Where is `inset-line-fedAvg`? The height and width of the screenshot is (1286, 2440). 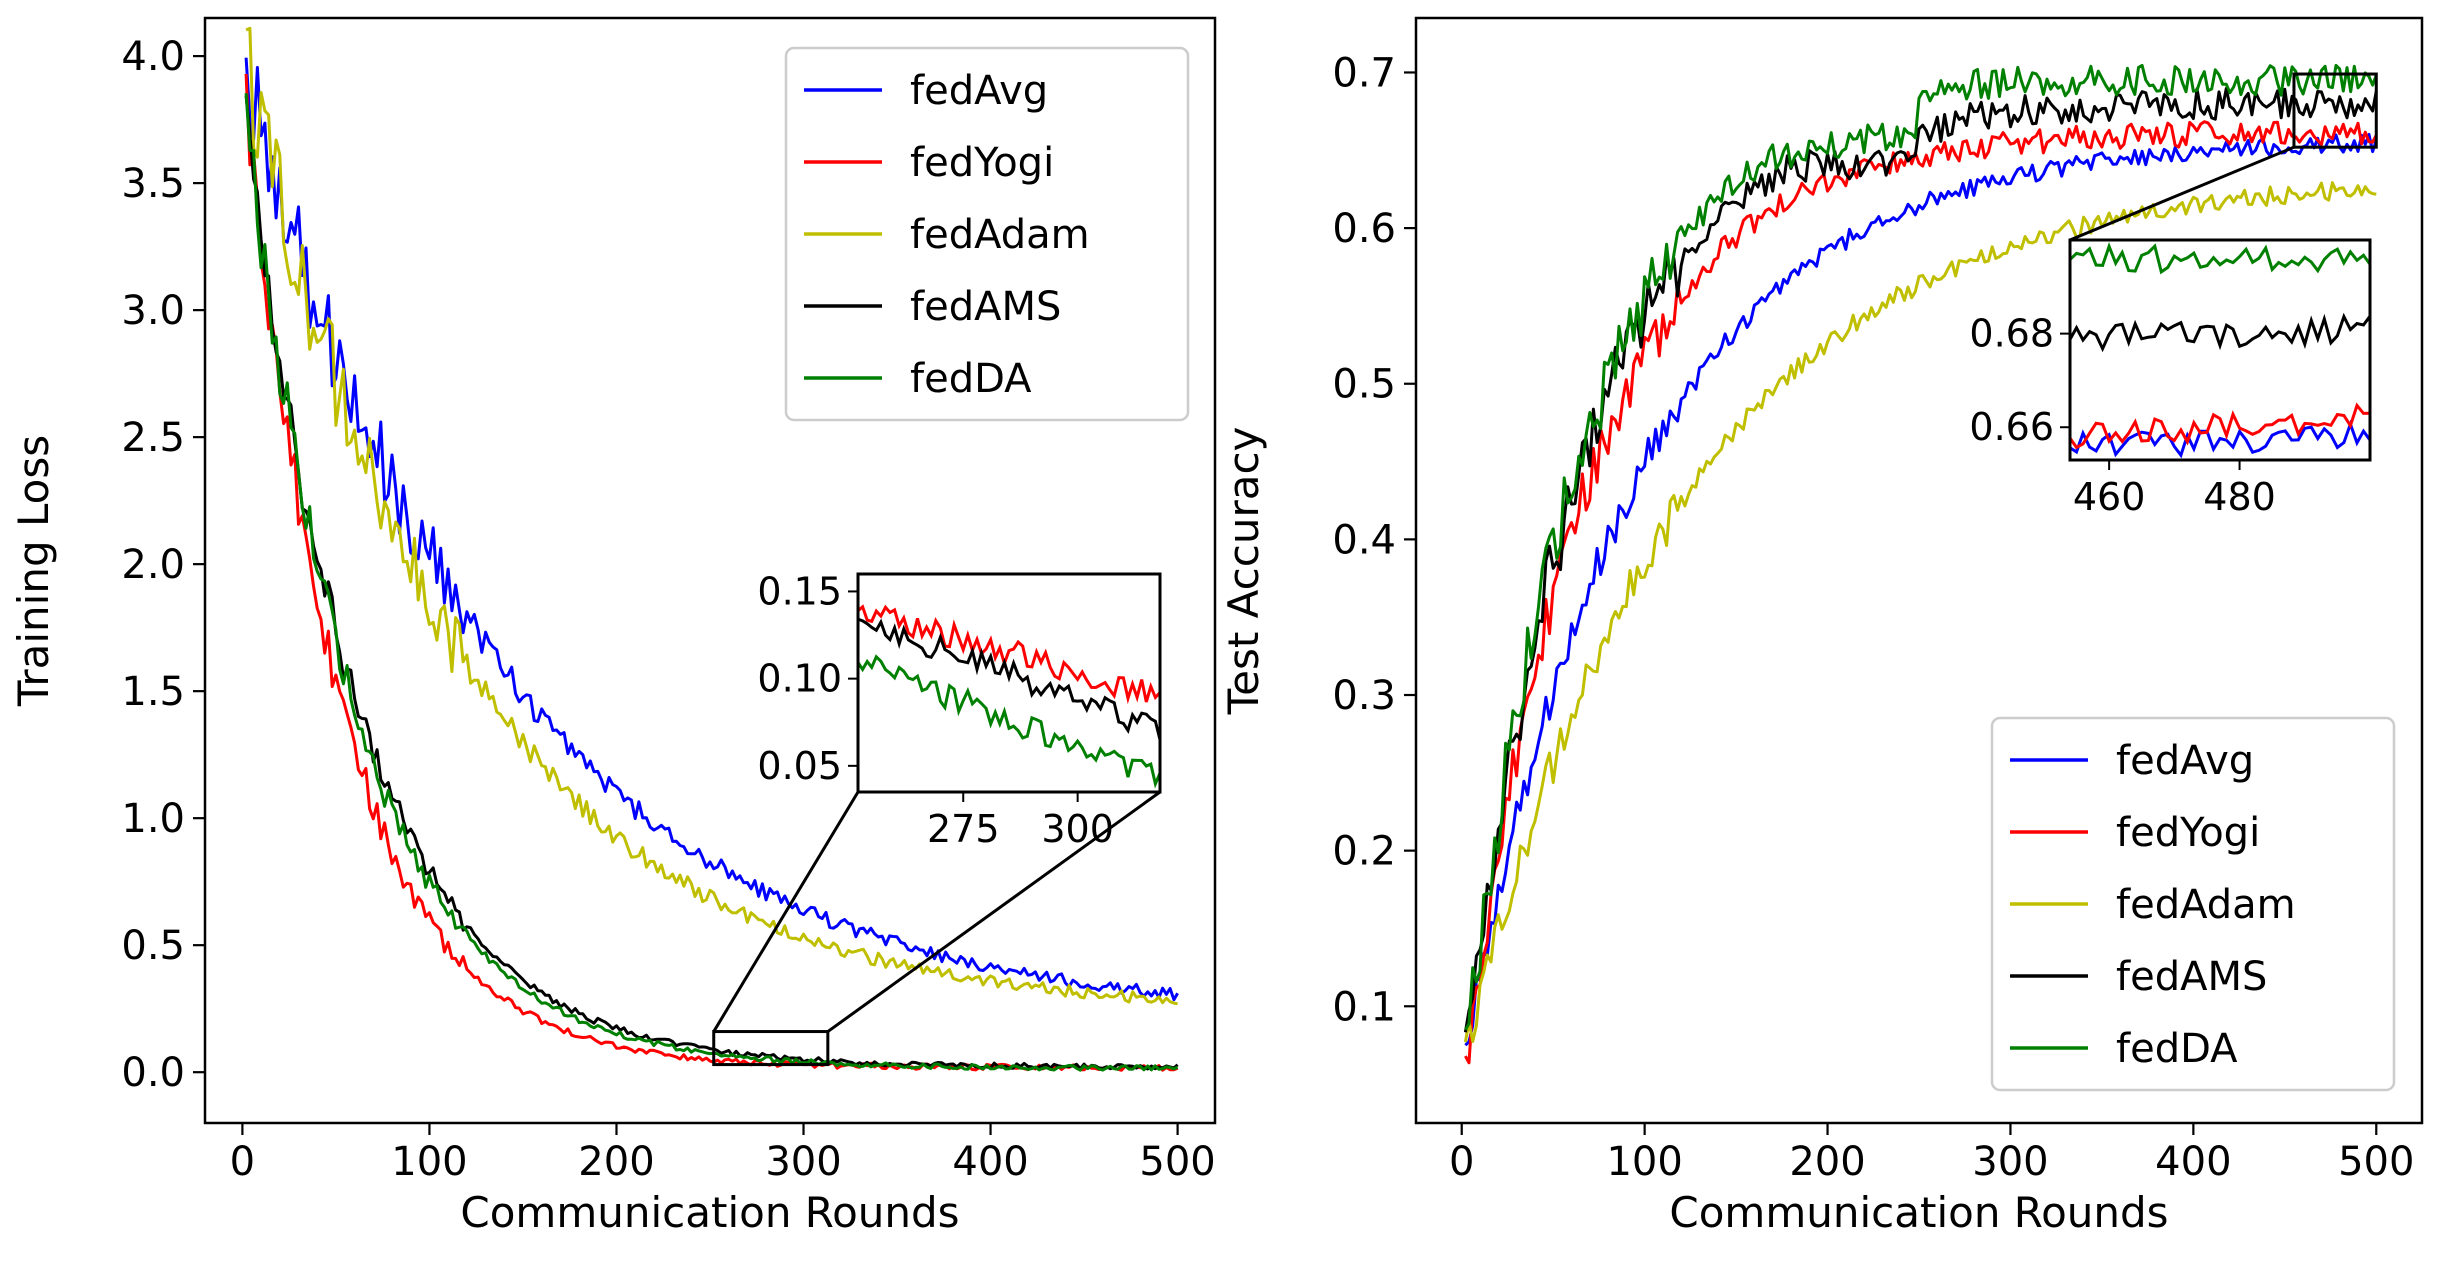
inset-line-fedAvg is located at coordinates (2220, 439).